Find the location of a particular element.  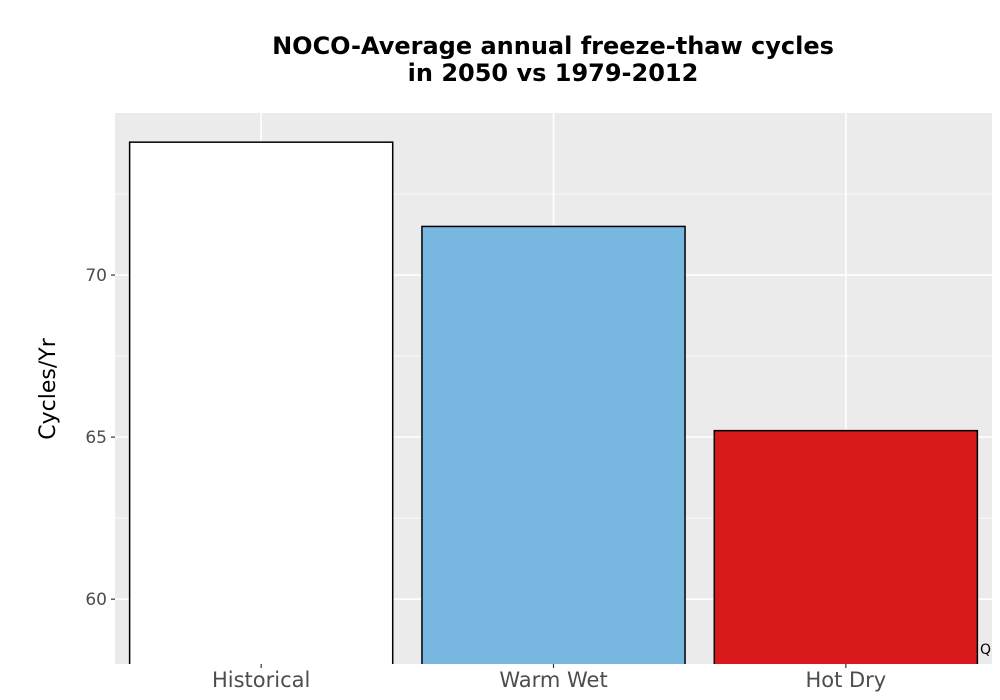

y-axis-title: Cycles/Yr is located at coordinates (48, 388).